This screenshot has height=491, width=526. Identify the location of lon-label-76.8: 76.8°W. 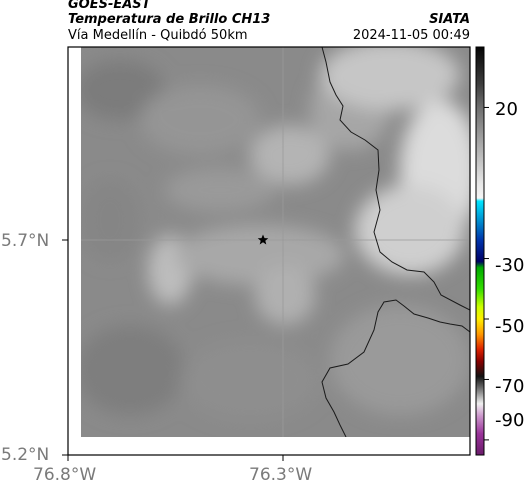
(65, 475).